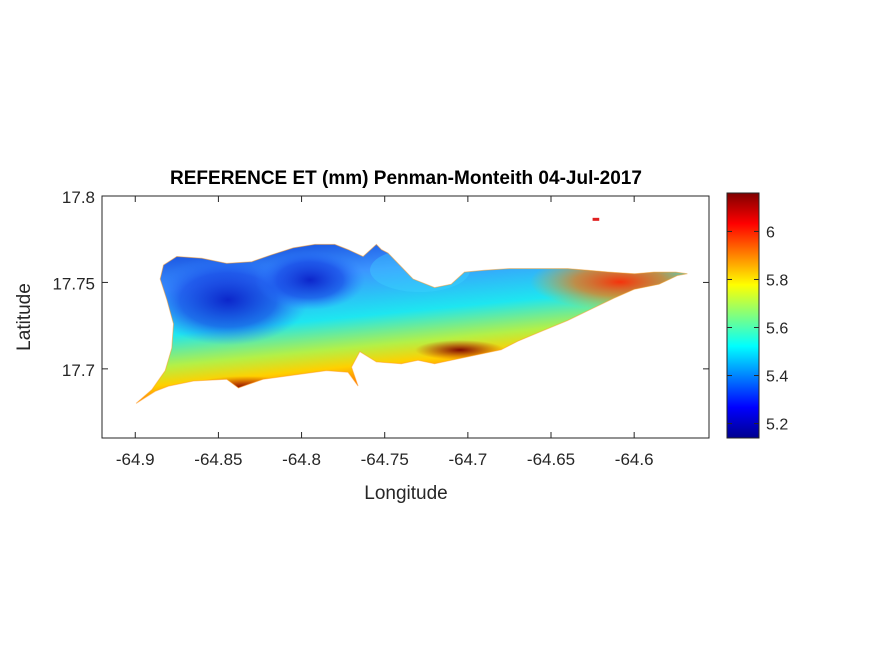 The width and height of the screenshot is (875, 656). What do you see at coordinates (777, 377) in the screenshot?
I see `colorbar-tick-label: 5.4` at bounding box center [777, 377].